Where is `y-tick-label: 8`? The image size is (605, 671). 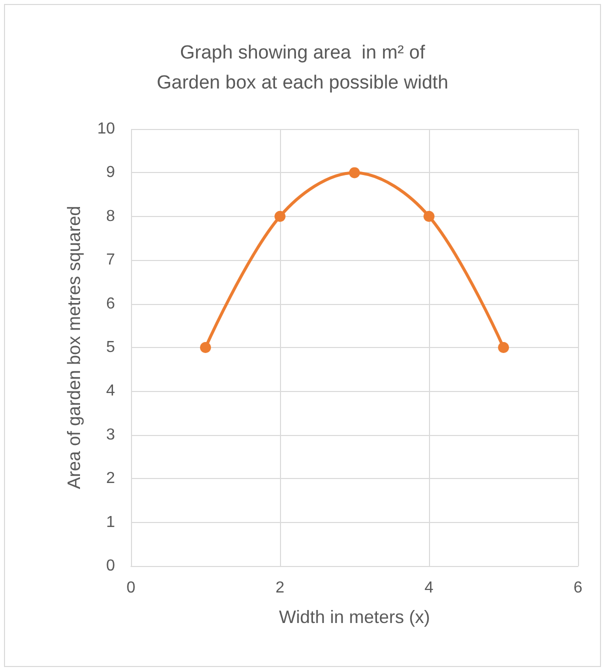 y-tick-label: 8 is located at coordinates (111, 216).